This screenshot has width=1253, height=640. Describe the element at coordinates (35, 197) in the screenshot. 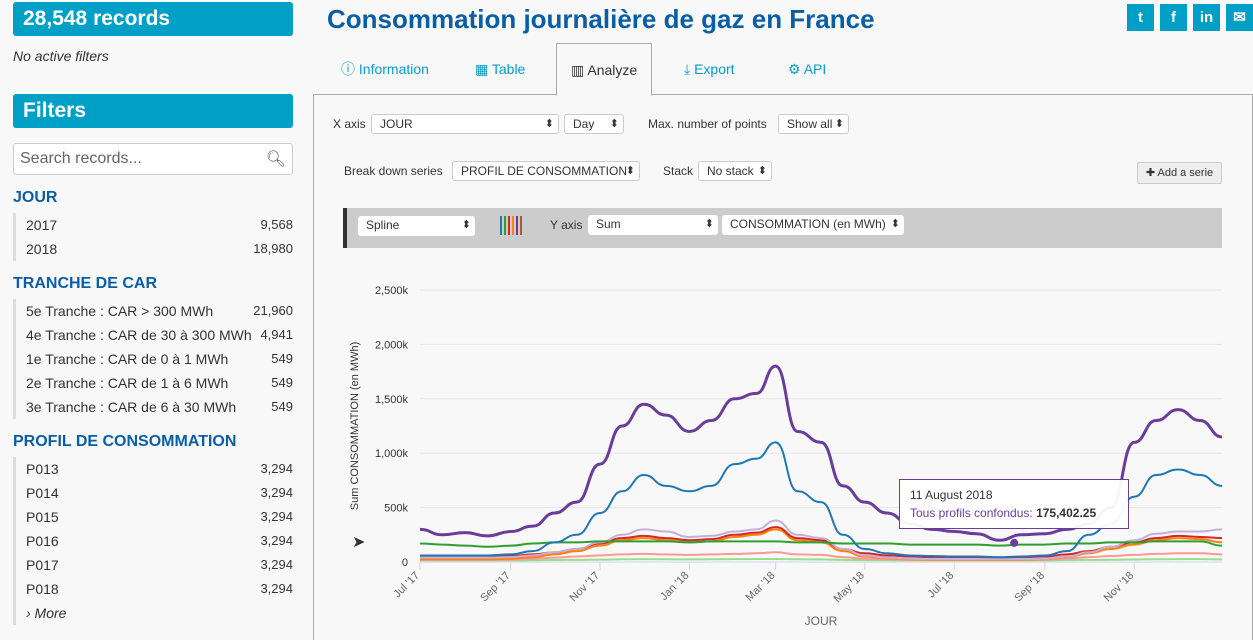

I see `filter-group-title: JOUR` at that location.